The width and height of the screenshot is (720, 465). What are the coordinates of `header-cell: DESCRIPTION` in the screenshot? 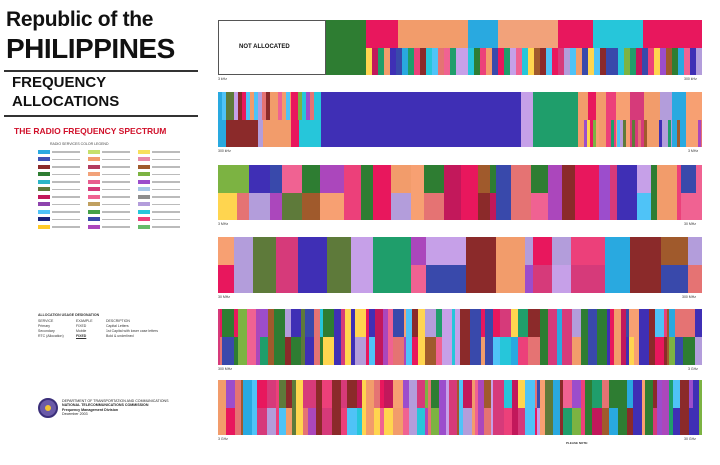 It's located at (118, 321).